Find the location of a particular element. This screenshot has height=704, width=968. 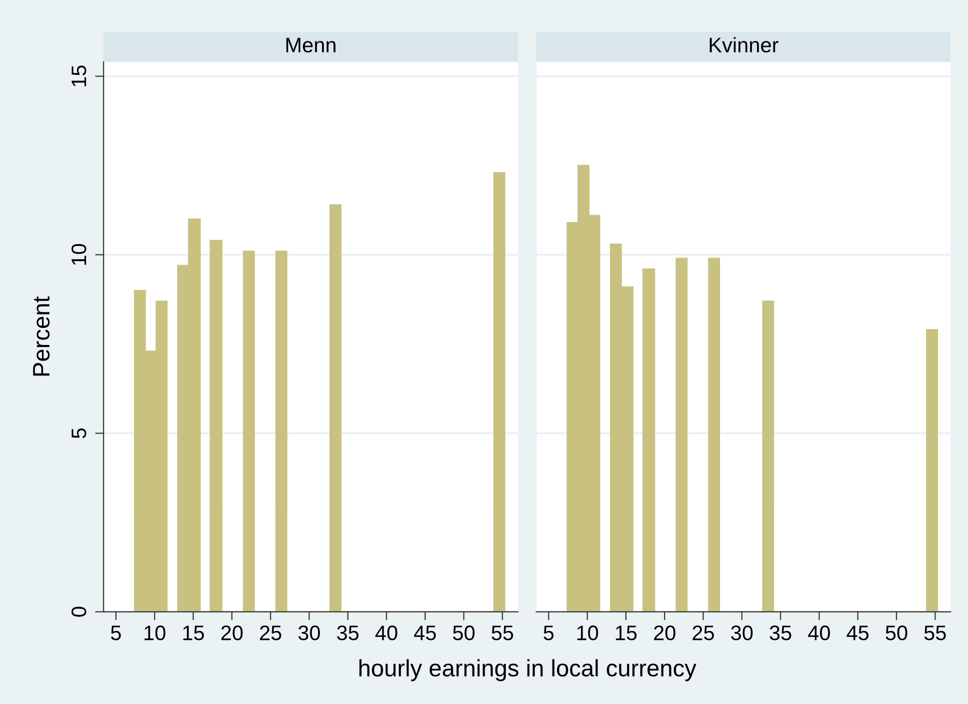

chart-title: Kvinner is located at coordinates (744, 44).